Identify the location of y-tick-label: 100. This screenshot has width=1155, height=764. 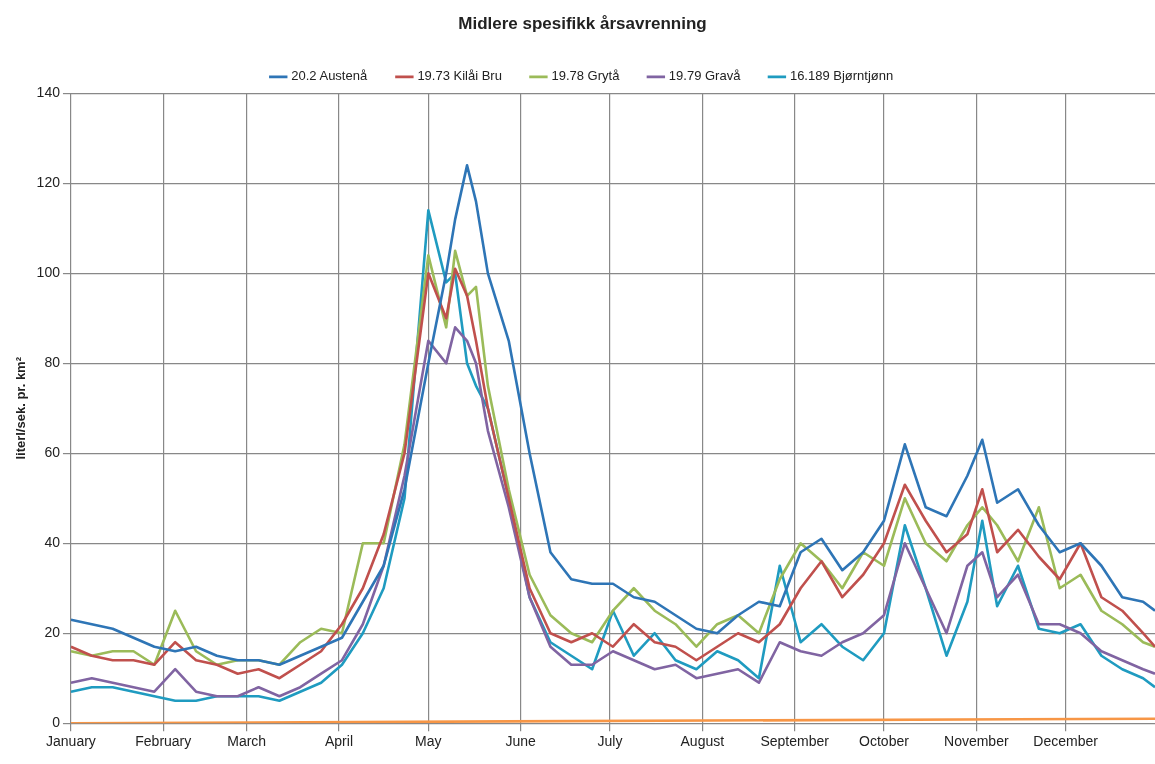
(48, 272).